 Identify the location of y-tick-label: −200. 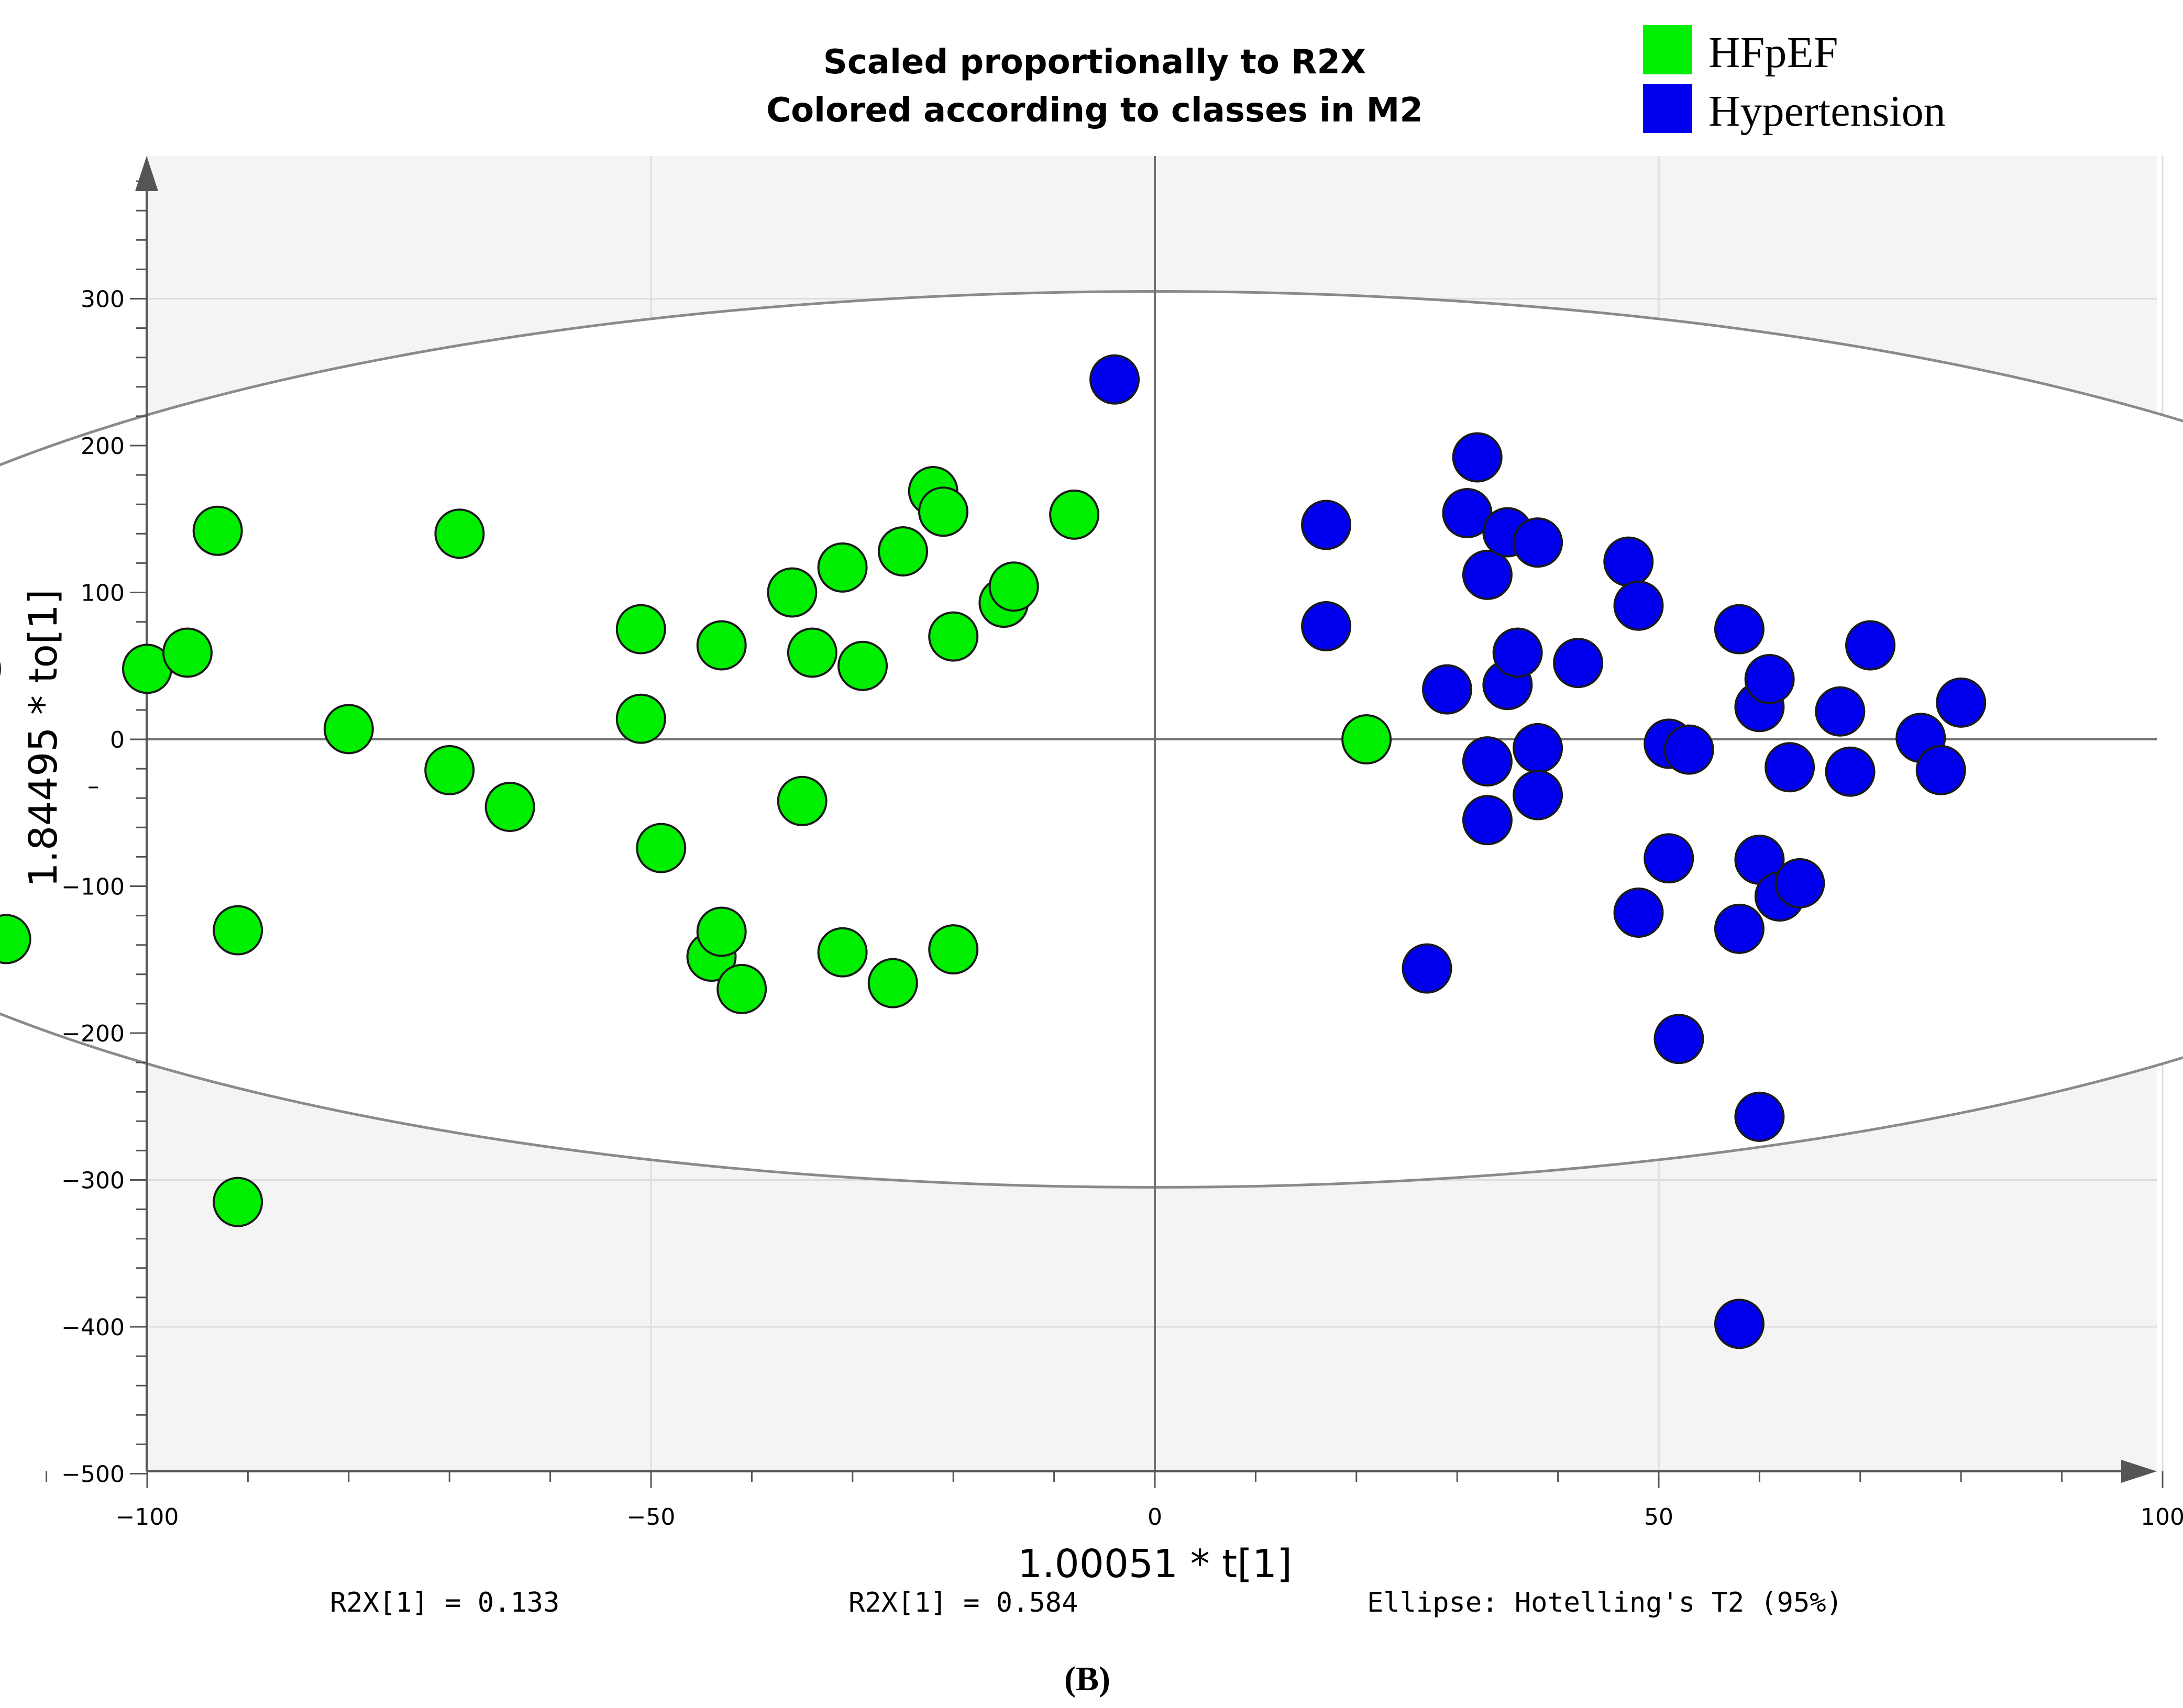
(93, 1034).